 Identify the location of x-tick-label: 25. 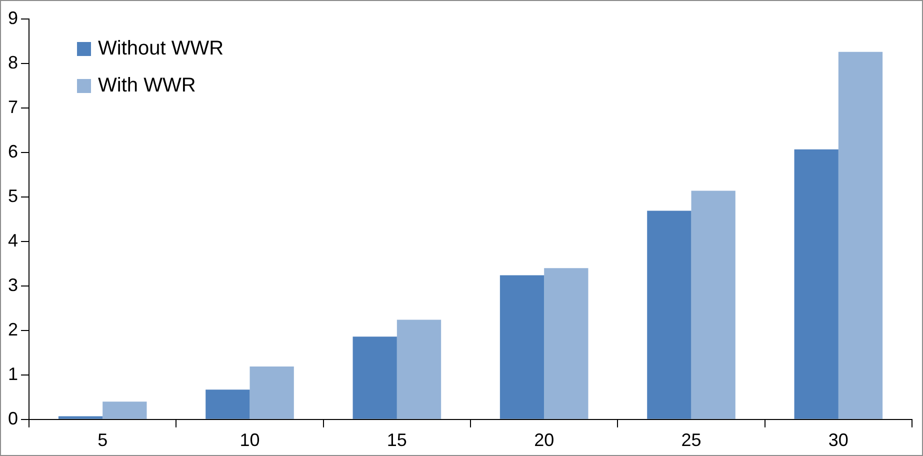
(691, 440).